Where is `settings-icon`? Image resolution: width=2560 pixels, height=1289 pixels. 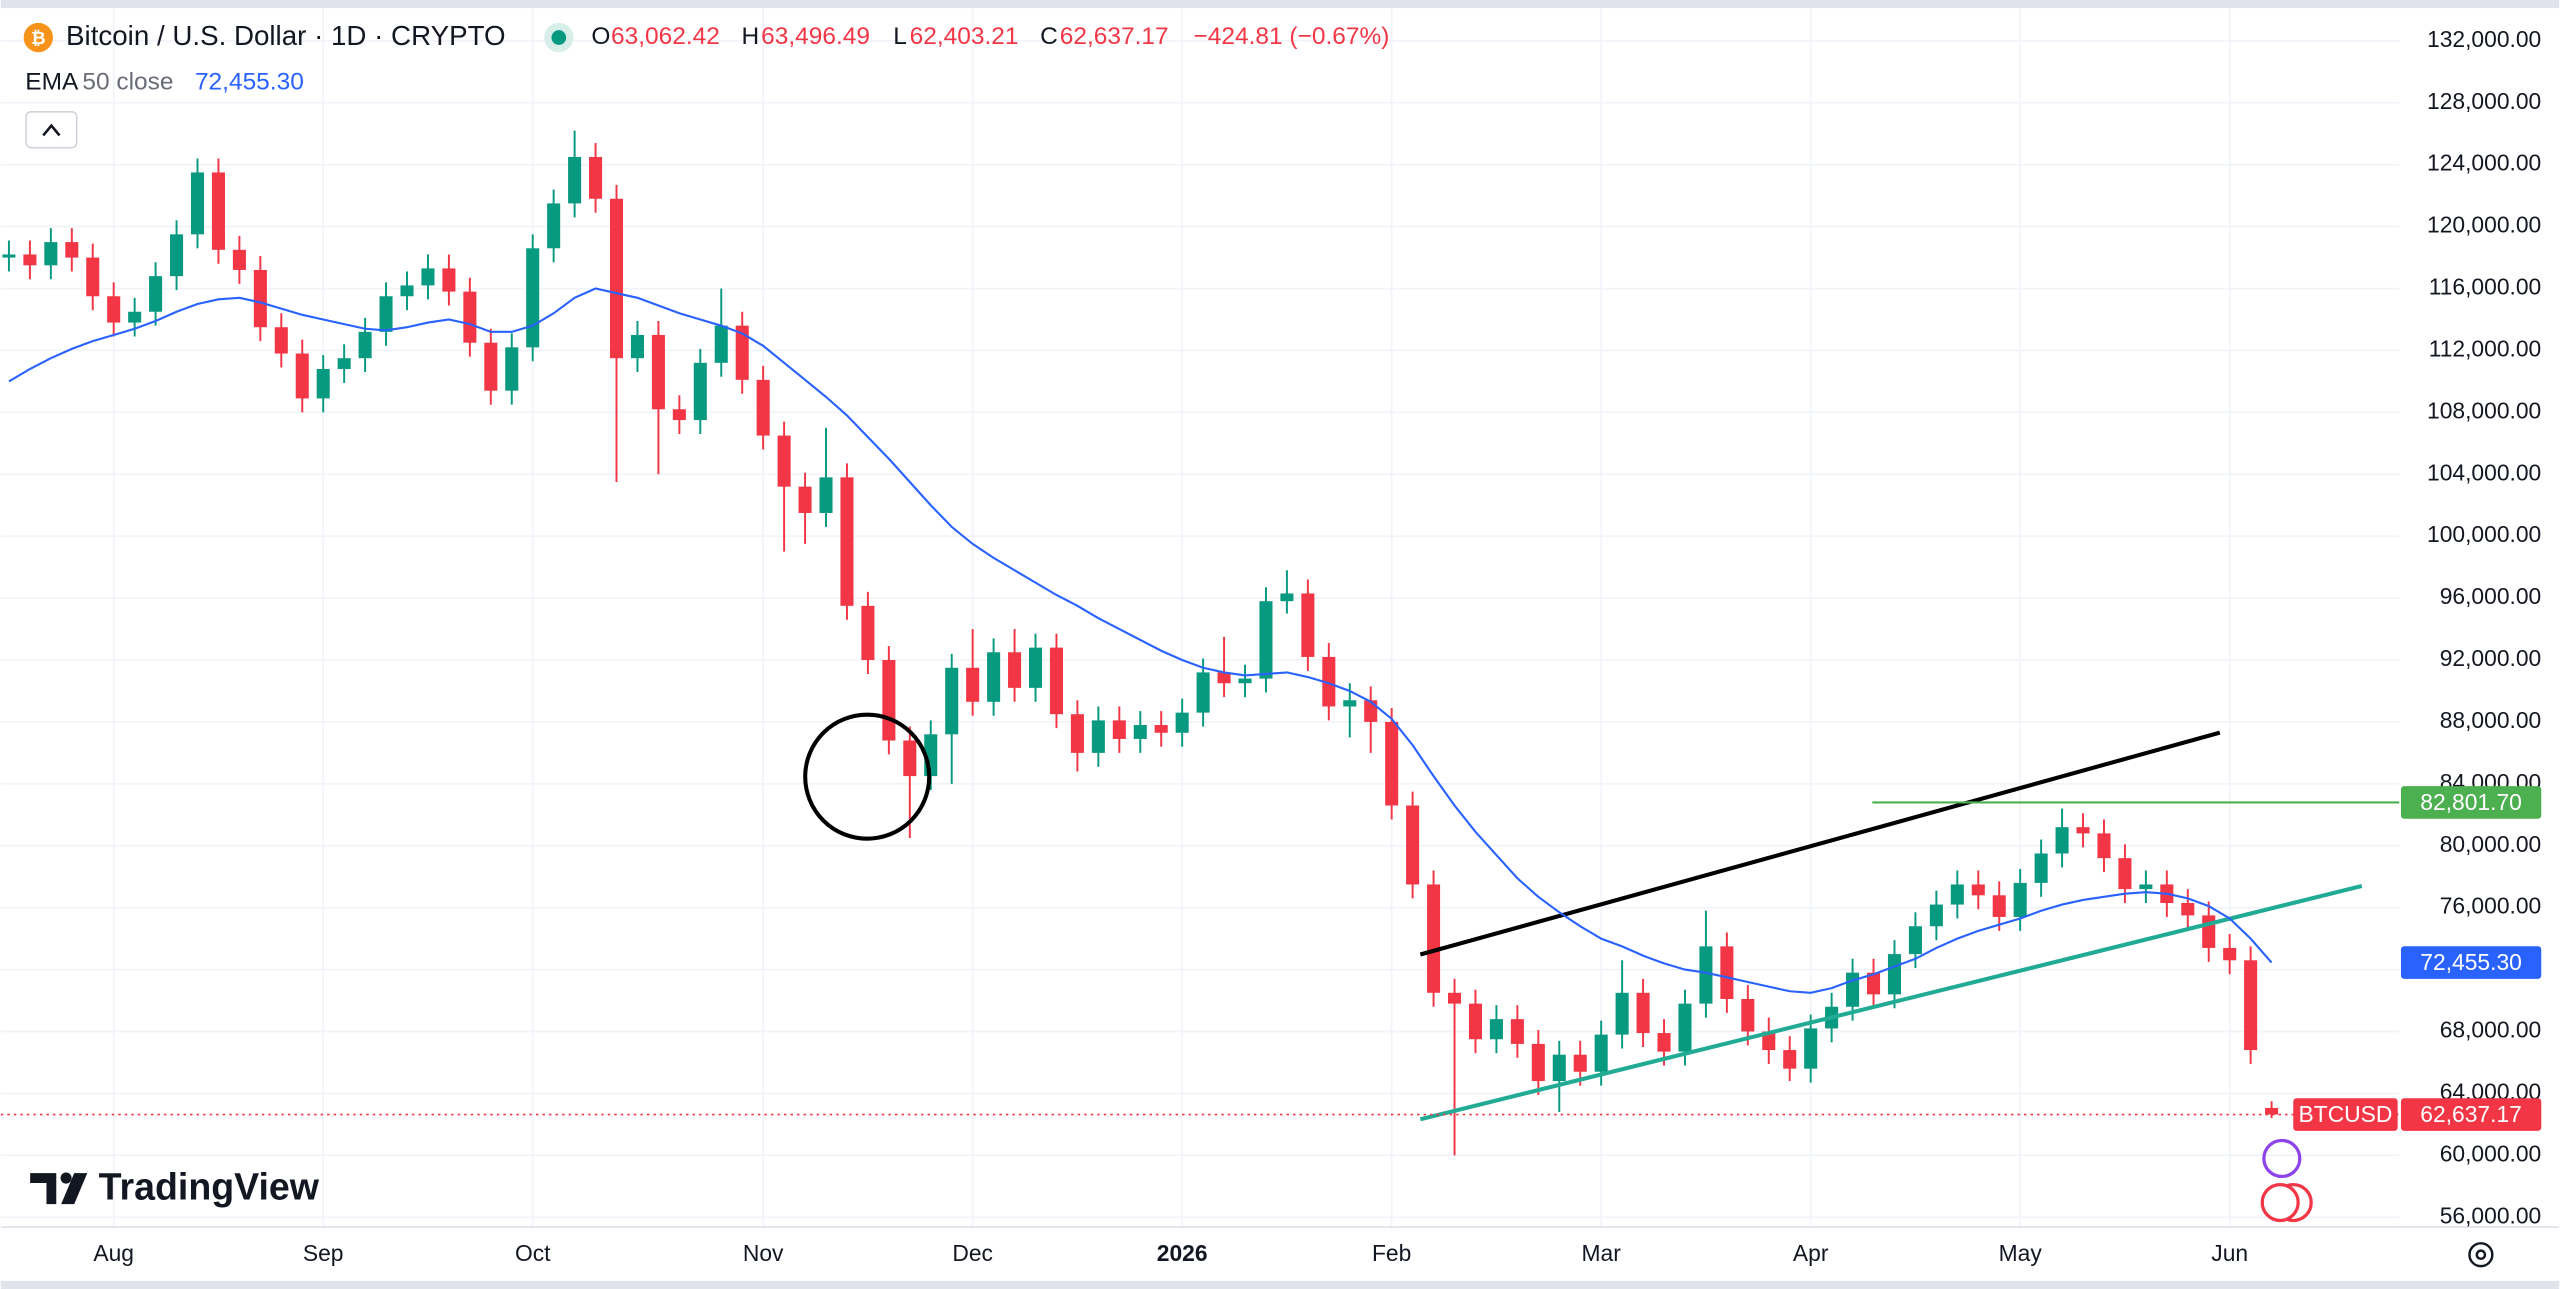 settings-icon is located at coordinates (2481, 1255).